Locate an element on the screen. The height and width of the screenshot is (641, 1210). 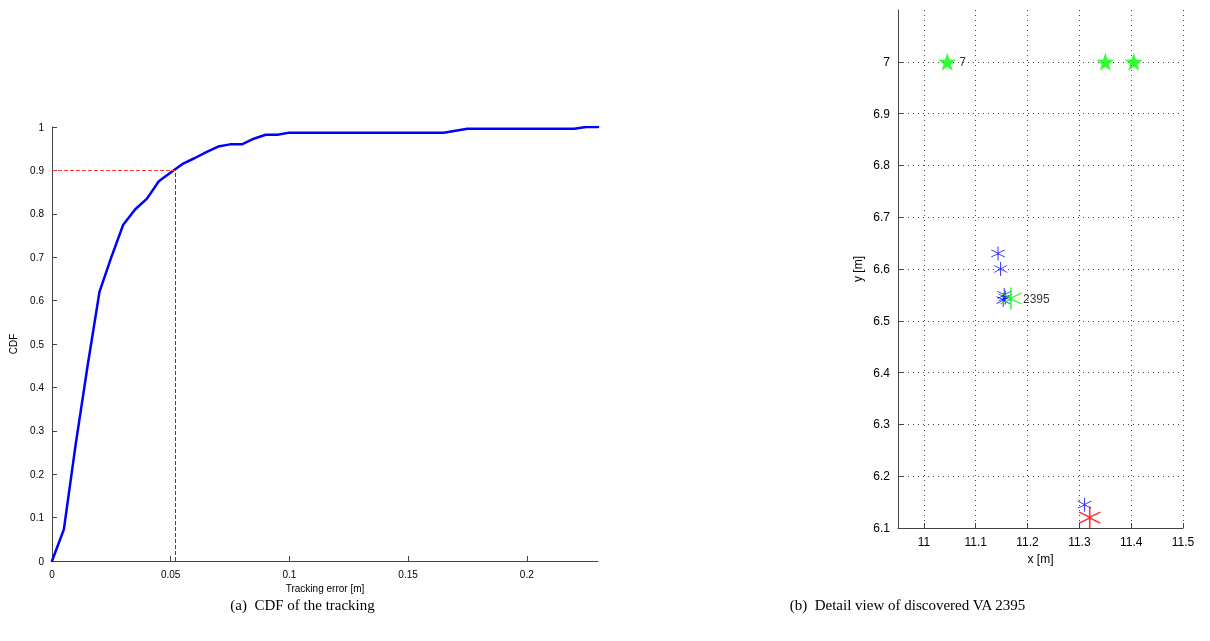
x-tick-label: 11.5 is located at coordinates (1183, 542).